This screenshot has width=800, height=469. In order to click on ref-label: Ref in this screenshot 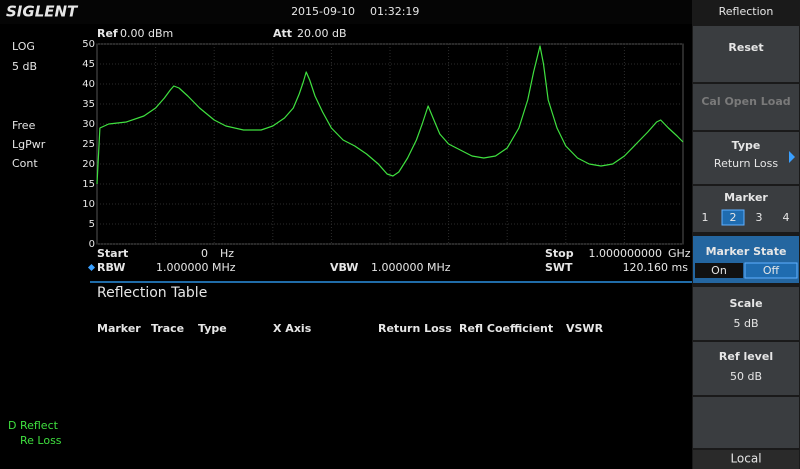, I will do `click(107, 33)`.